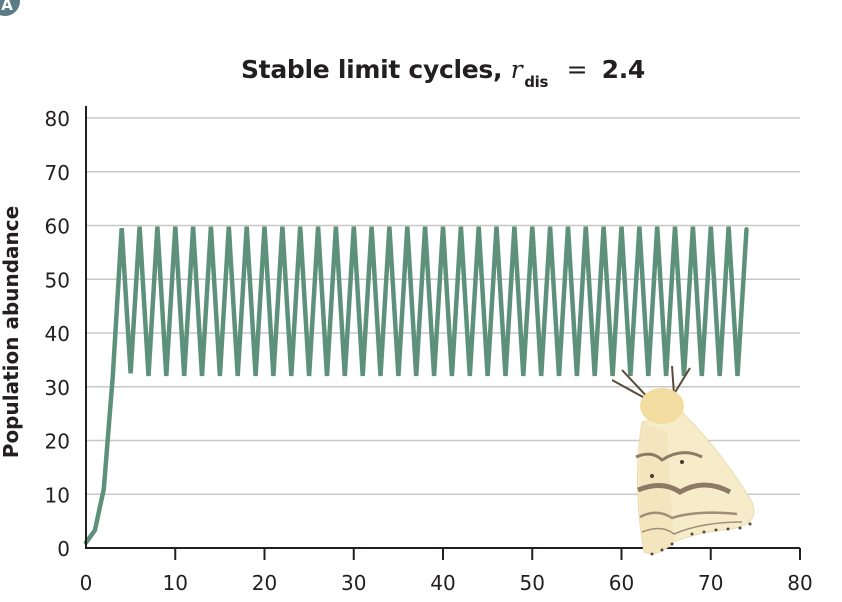  What do you see at coordinates (799, 583) in the screenshot?
I see `x-tick-label: 80` at bounding box center [799, 583].